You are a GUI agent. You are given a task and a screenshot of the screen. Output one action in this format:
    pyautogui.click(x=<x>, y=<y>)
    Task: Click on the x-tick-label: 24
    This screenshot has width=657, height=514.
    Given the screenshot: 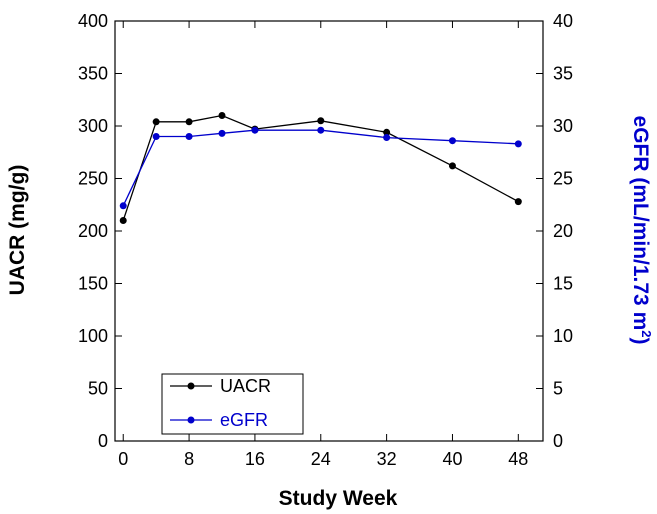 What is the action you would take?
    pyautogui.click(x=321, y=459)
    